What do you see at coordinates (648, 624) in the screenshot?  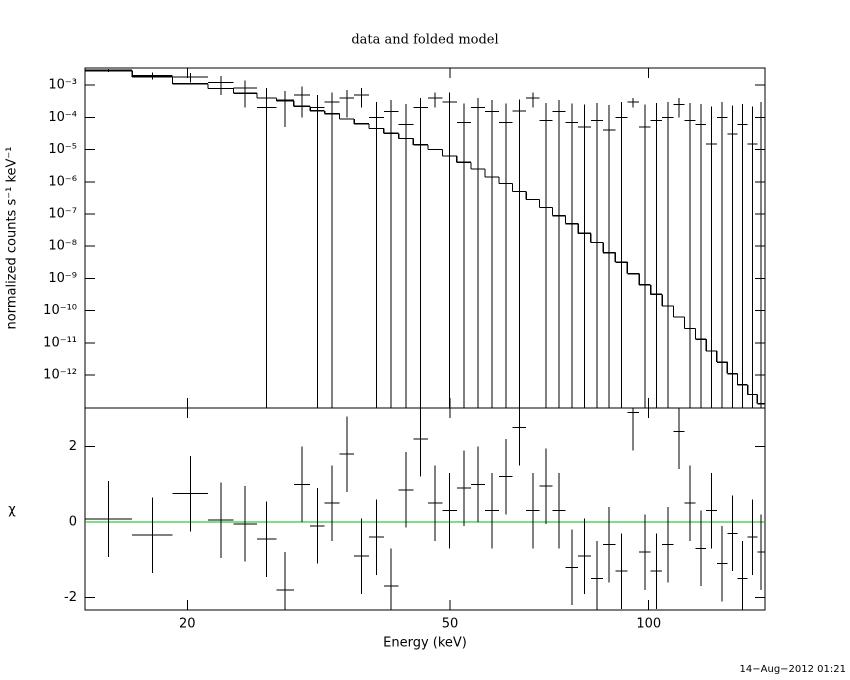 I see `x-tick-label: 100` at bounding box center [648, 624].